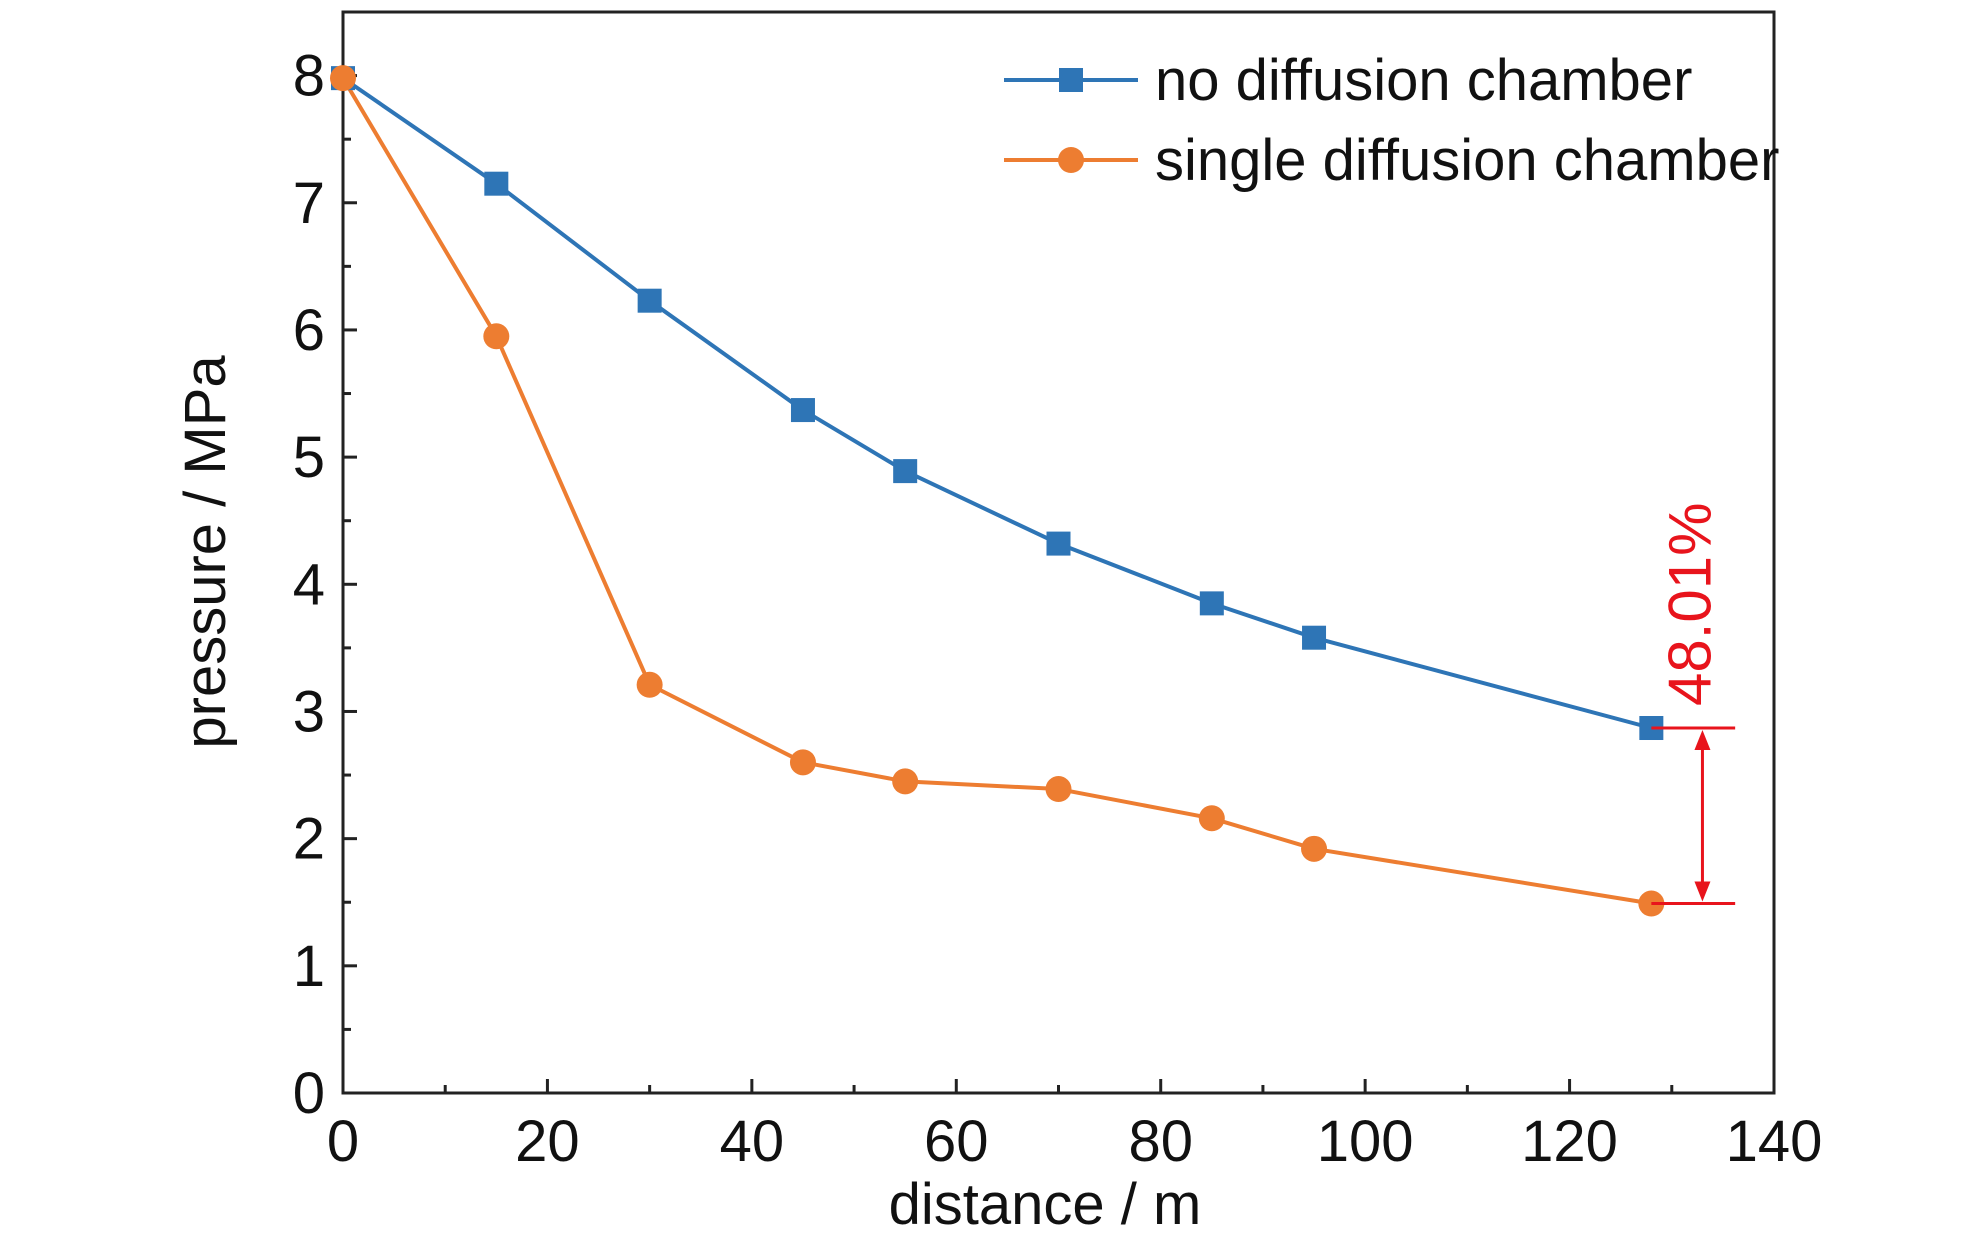 Image resolution: width=1984 pixels, height=1233 pixels. What do you see at coordinates (1365, 1141) in the screenshot?
I see `x-tick-label: 100` at bounding box center [1365, 1141].